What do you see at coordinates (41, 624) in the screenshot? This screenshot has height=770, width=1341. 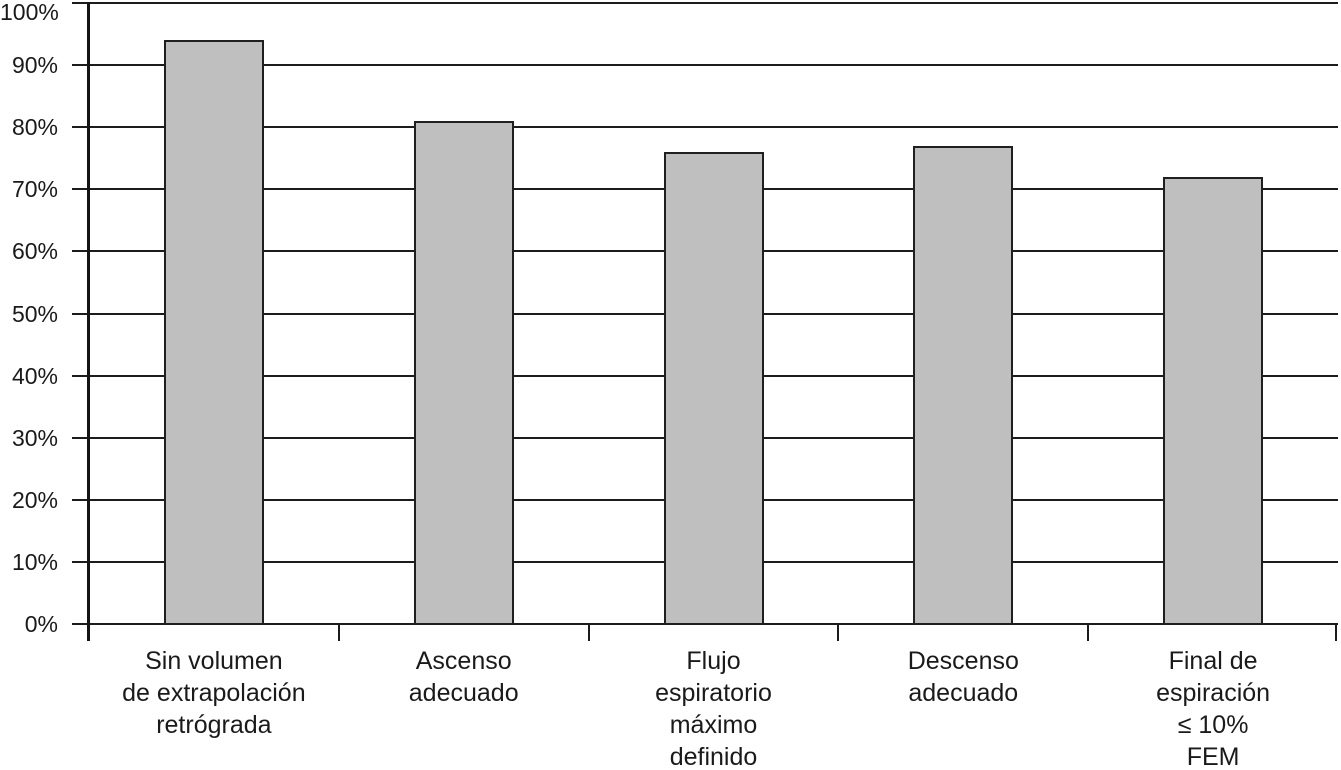 I see `y-axis-label: 0%` at bounding box center [41, 624].